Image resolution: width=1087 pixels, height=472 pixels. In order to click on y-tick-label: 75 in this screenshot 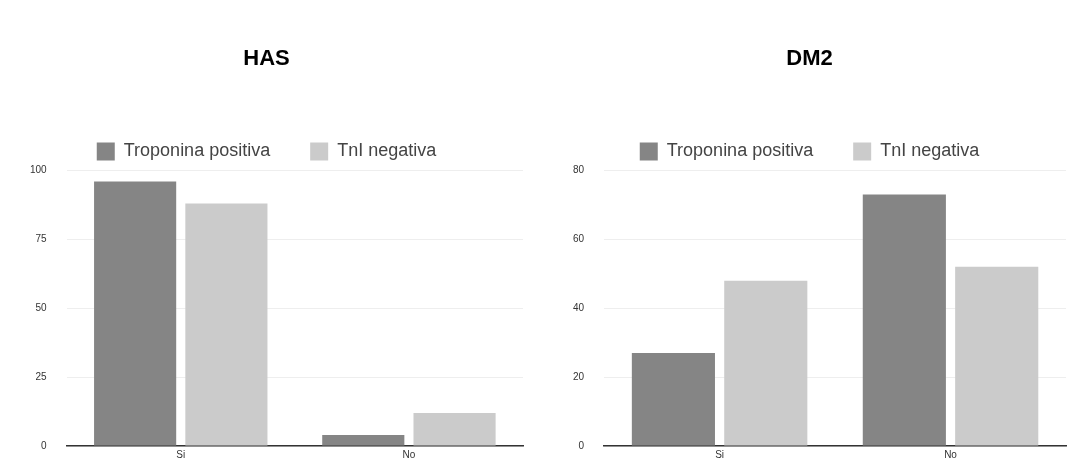, I will do `click(41, 239)`.